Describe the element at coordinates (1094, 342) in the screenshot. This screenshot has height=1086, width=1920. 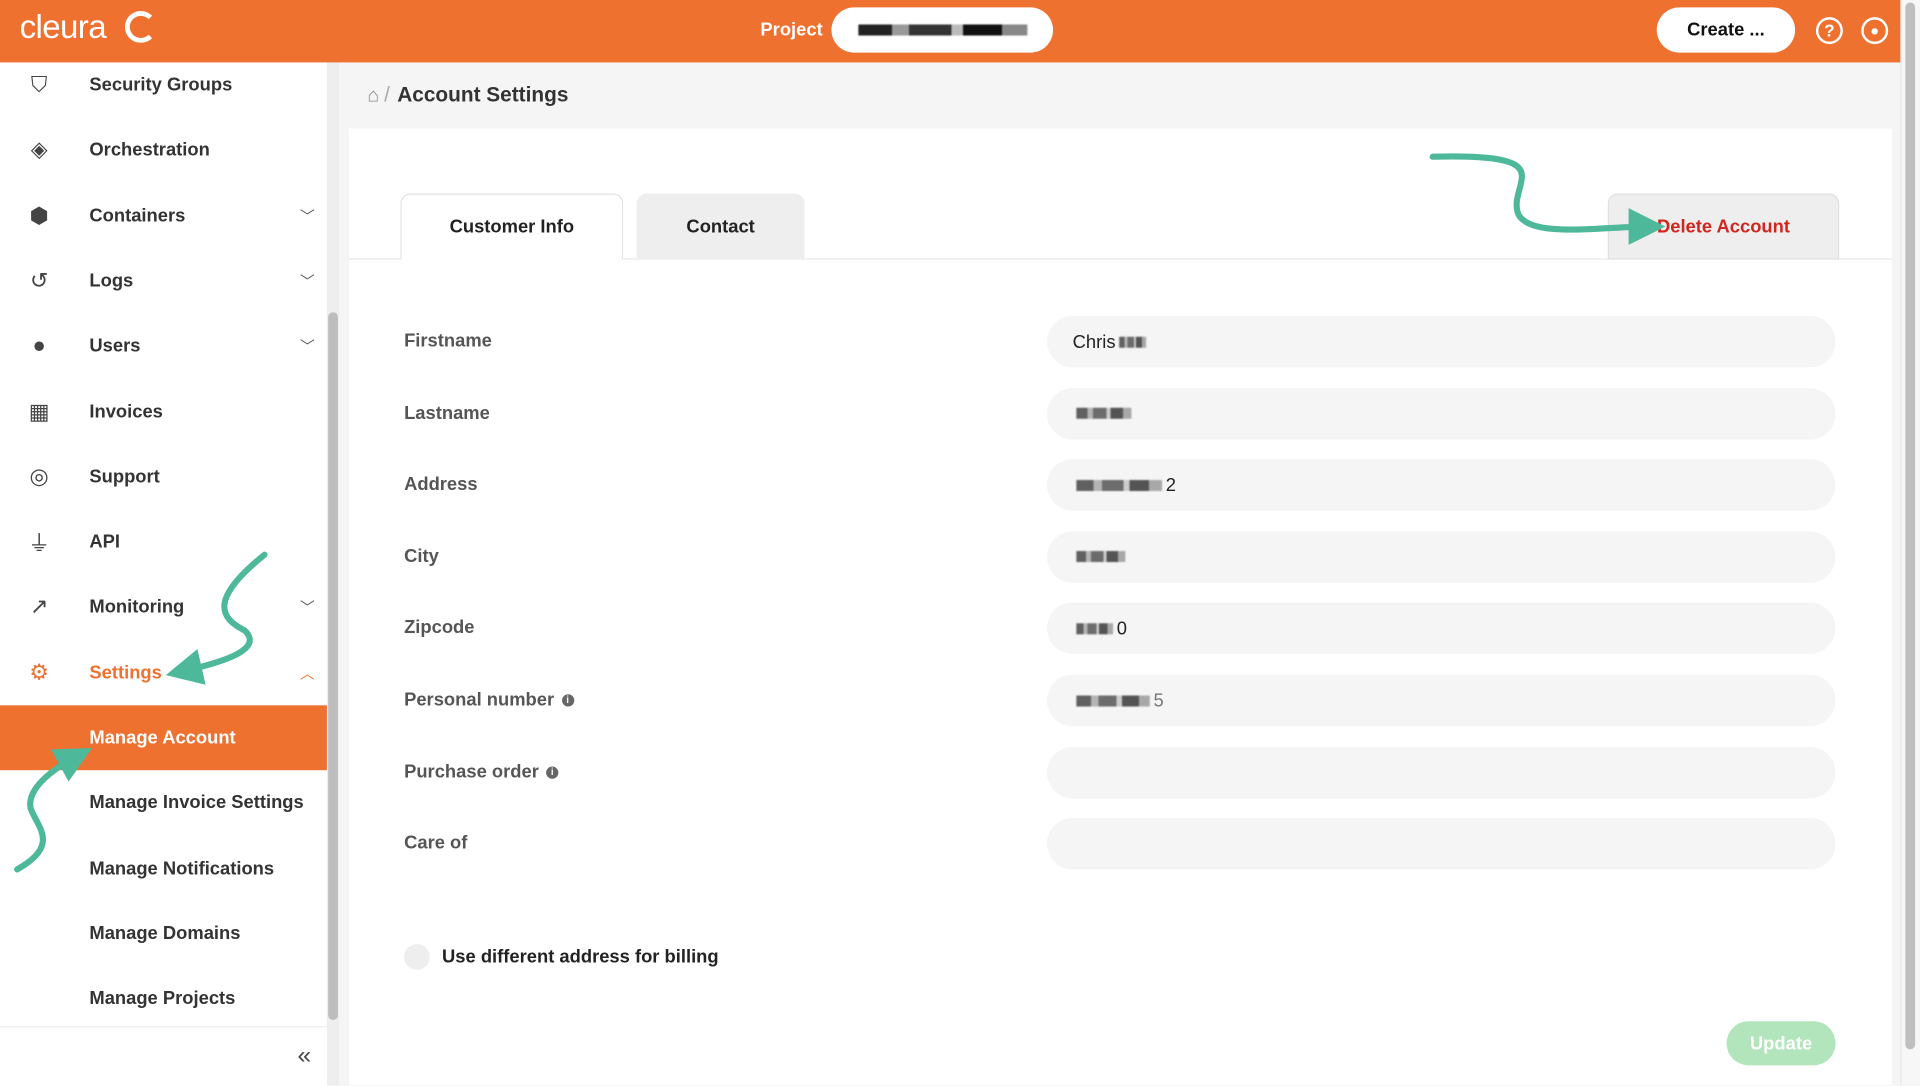
I see `field-value: Chris` at that location.